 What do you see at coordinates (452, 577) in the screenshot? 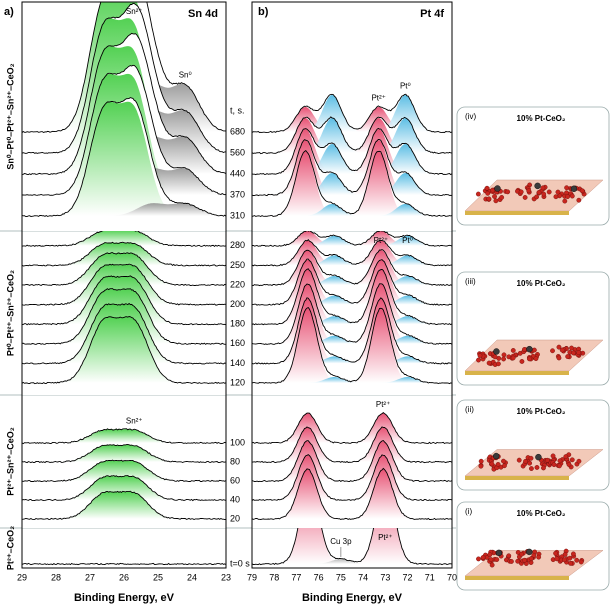
I see `x-tick-label: 70` at bounding box center [452, 577].